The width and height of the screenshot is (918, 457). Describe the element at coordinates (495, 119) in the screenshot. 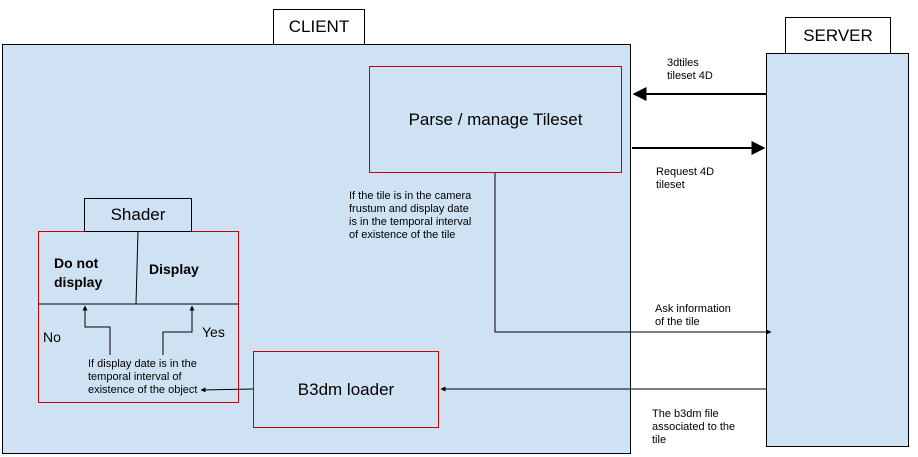

I see `parse-tileset-box: Parse / manage Tileset` at that location.